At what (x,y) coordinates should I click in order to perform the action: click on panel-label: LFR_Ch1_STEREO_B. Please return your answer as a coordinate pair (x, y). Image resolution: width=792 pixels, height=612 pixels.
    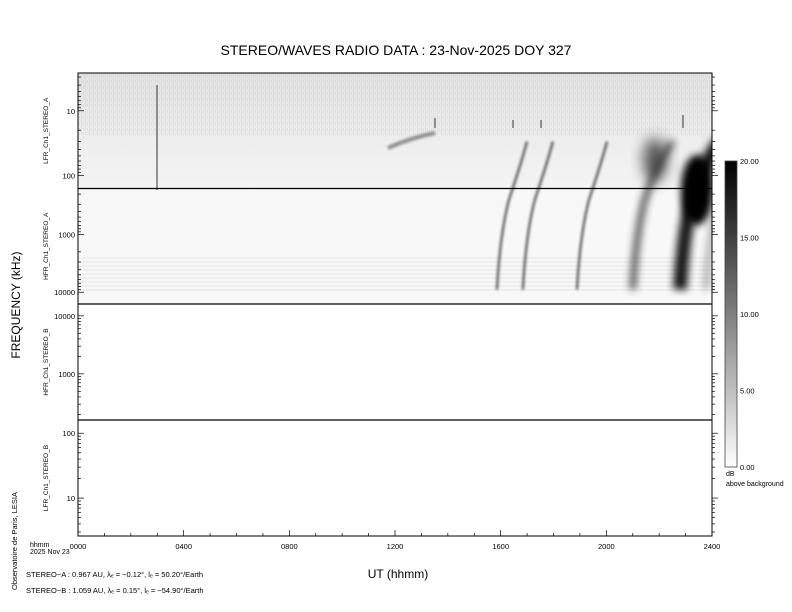
    Looking at the image, I should click on (46, 478).